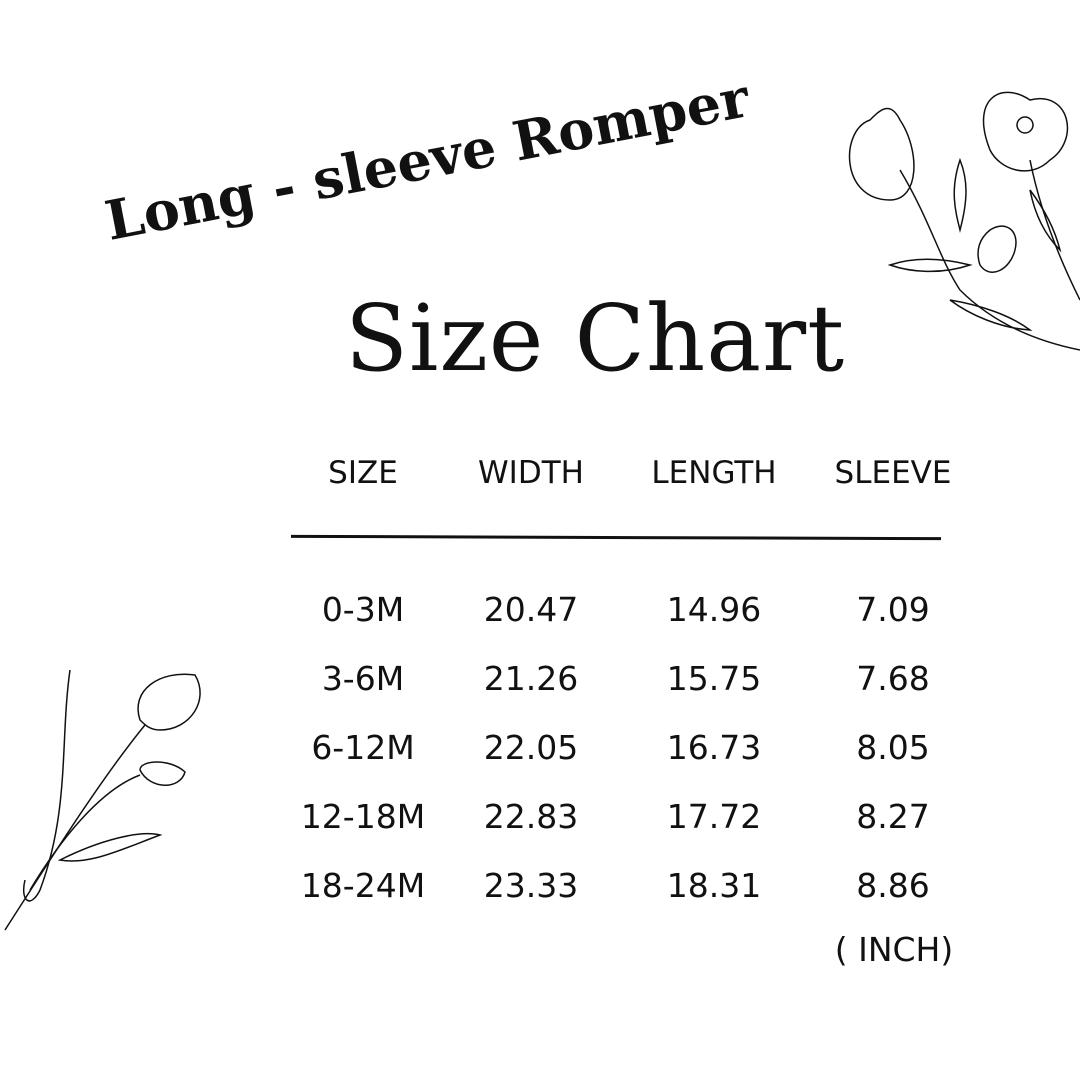  Describe the element at coordinates (894, 949) in the screenshot. I see `unit-label: ( INCH)` at that location.